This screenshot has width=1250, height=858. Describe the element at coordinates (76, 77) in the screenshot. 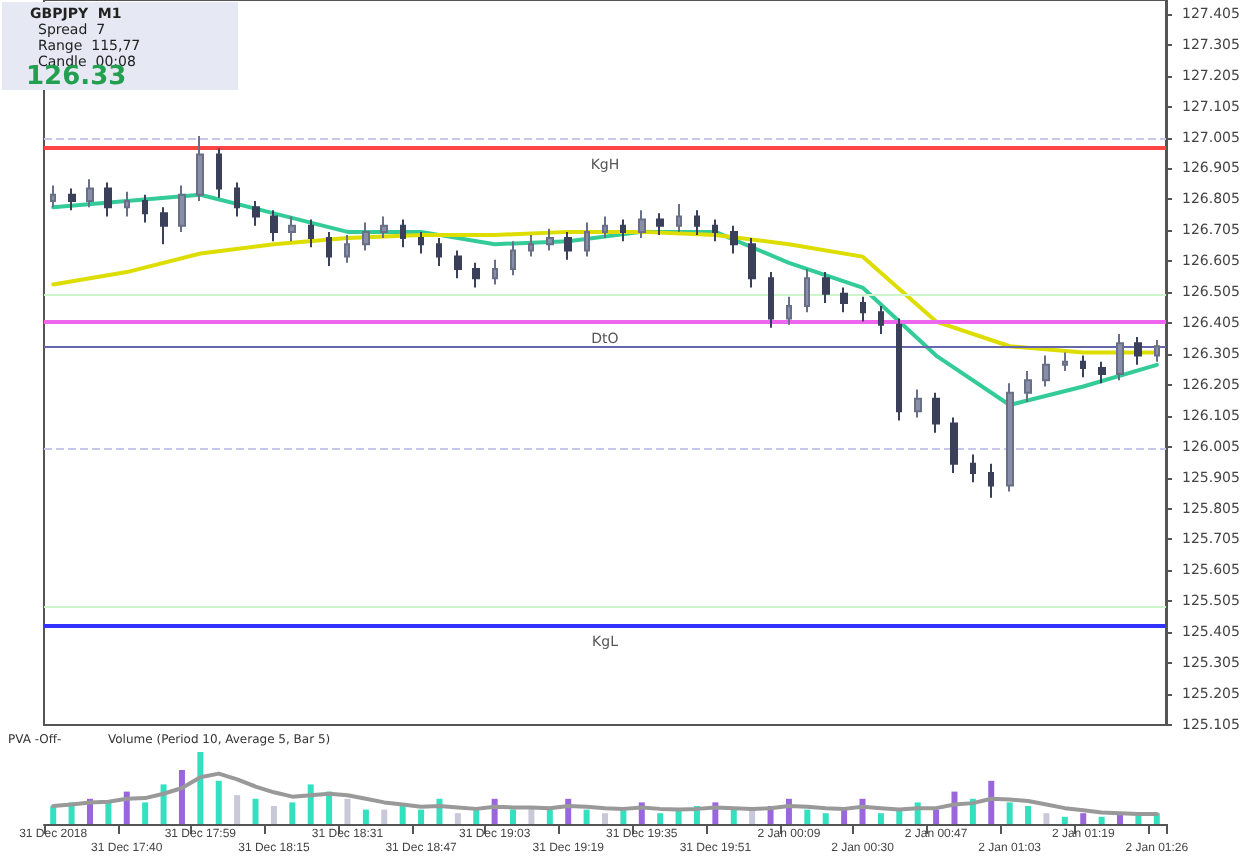

I see `annotation: 126.33` at that location.